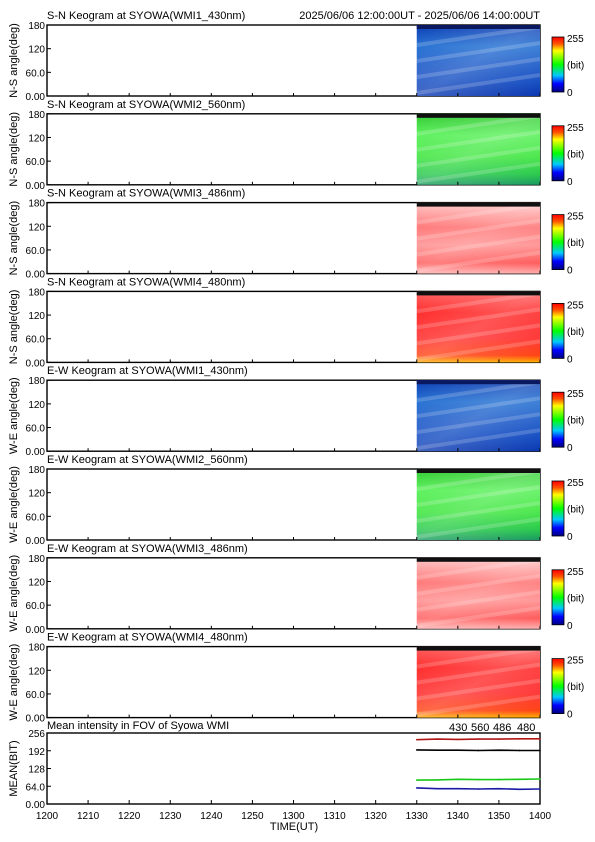 Image resolution: width=595 pixels, height=842 pixels. What do you see at coordinates (526, 728) in the screenshot?
I see `legend-entry-480: 480` at bounding box center [526, 728].